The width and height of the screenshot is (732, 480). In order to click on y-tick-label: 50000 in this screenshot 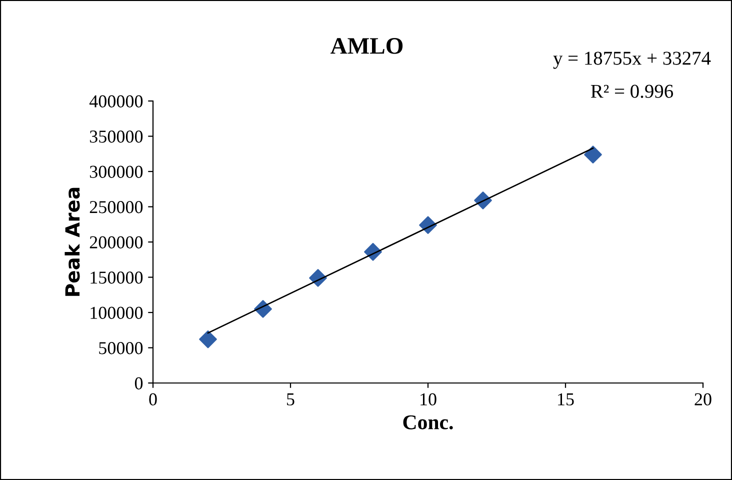, I will do `click(121, 348)`.